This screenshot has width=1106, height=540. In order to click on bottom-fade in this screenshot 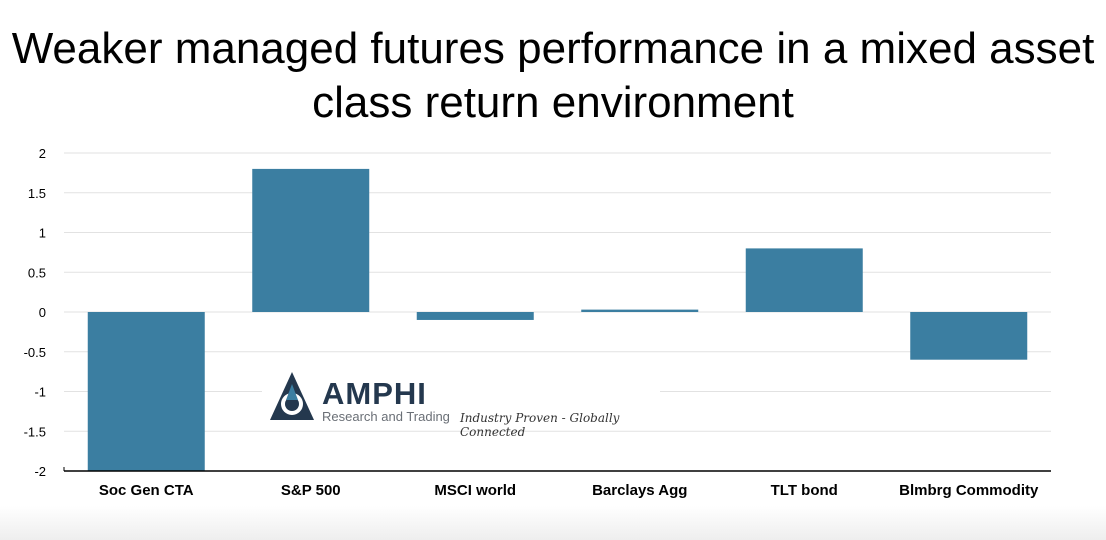, I will do `click(553, 523)`.